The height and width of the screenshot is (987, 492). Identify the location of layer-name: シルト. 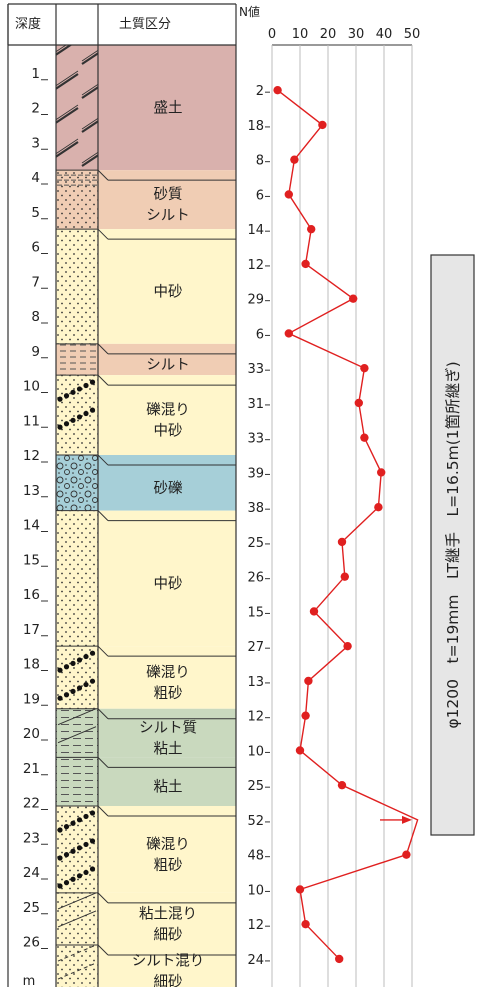
(168, 216).